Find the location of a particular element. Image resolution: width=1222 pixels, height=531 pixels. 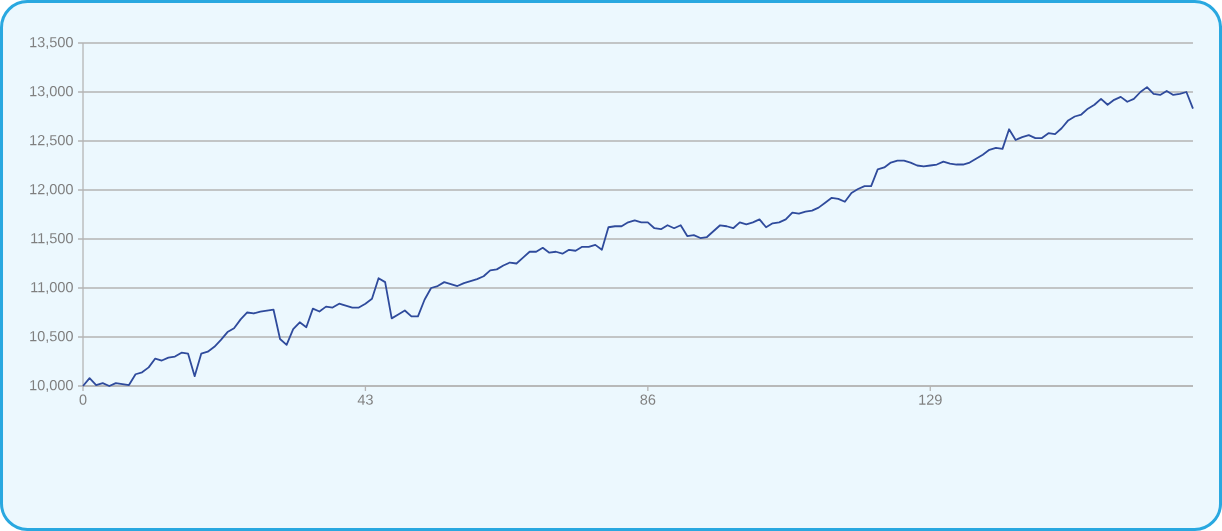

x-tick-label: 129 is located at coordinates (930, 399).